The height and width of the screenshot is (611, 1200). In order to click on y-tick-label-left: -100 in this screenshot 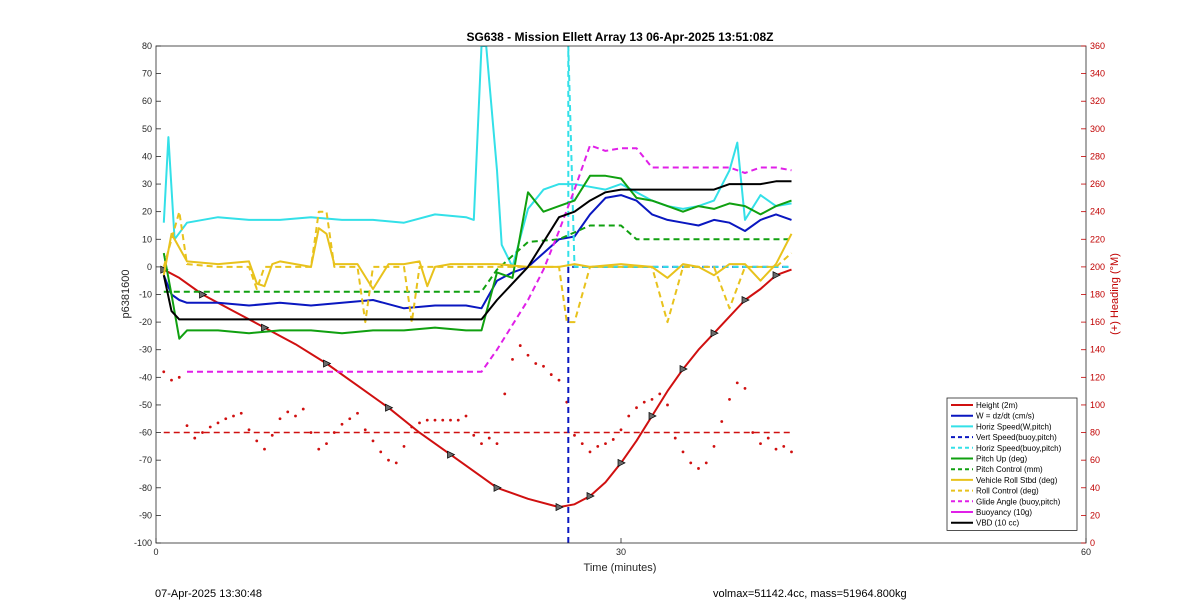, I will do `click(143, 543)`.